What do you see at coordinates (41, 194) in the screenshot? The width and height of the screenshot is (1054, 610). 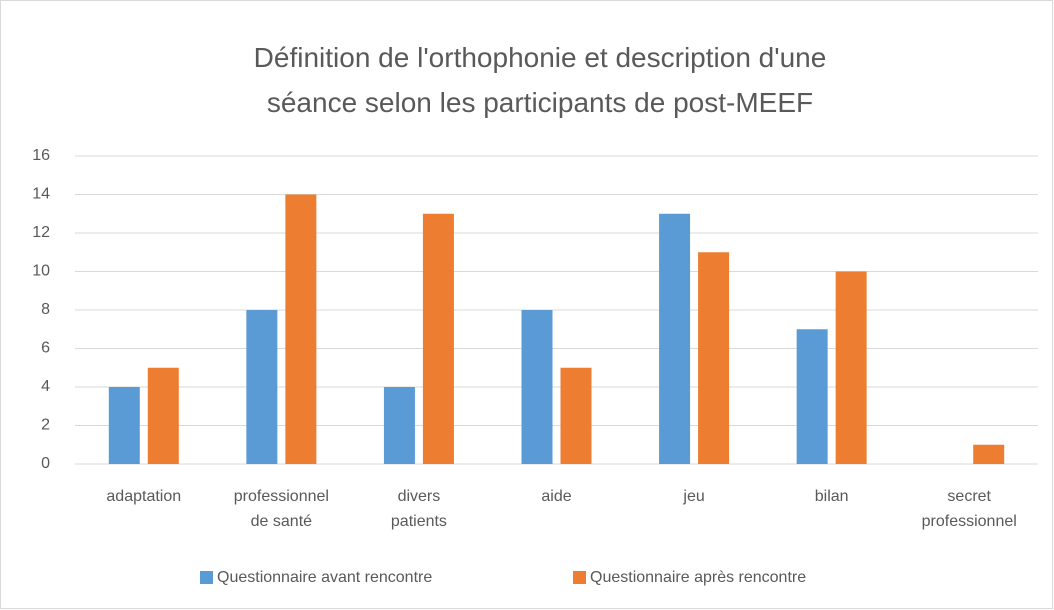 I see `y-tick-label: 14` at bounding box center [41, 194].